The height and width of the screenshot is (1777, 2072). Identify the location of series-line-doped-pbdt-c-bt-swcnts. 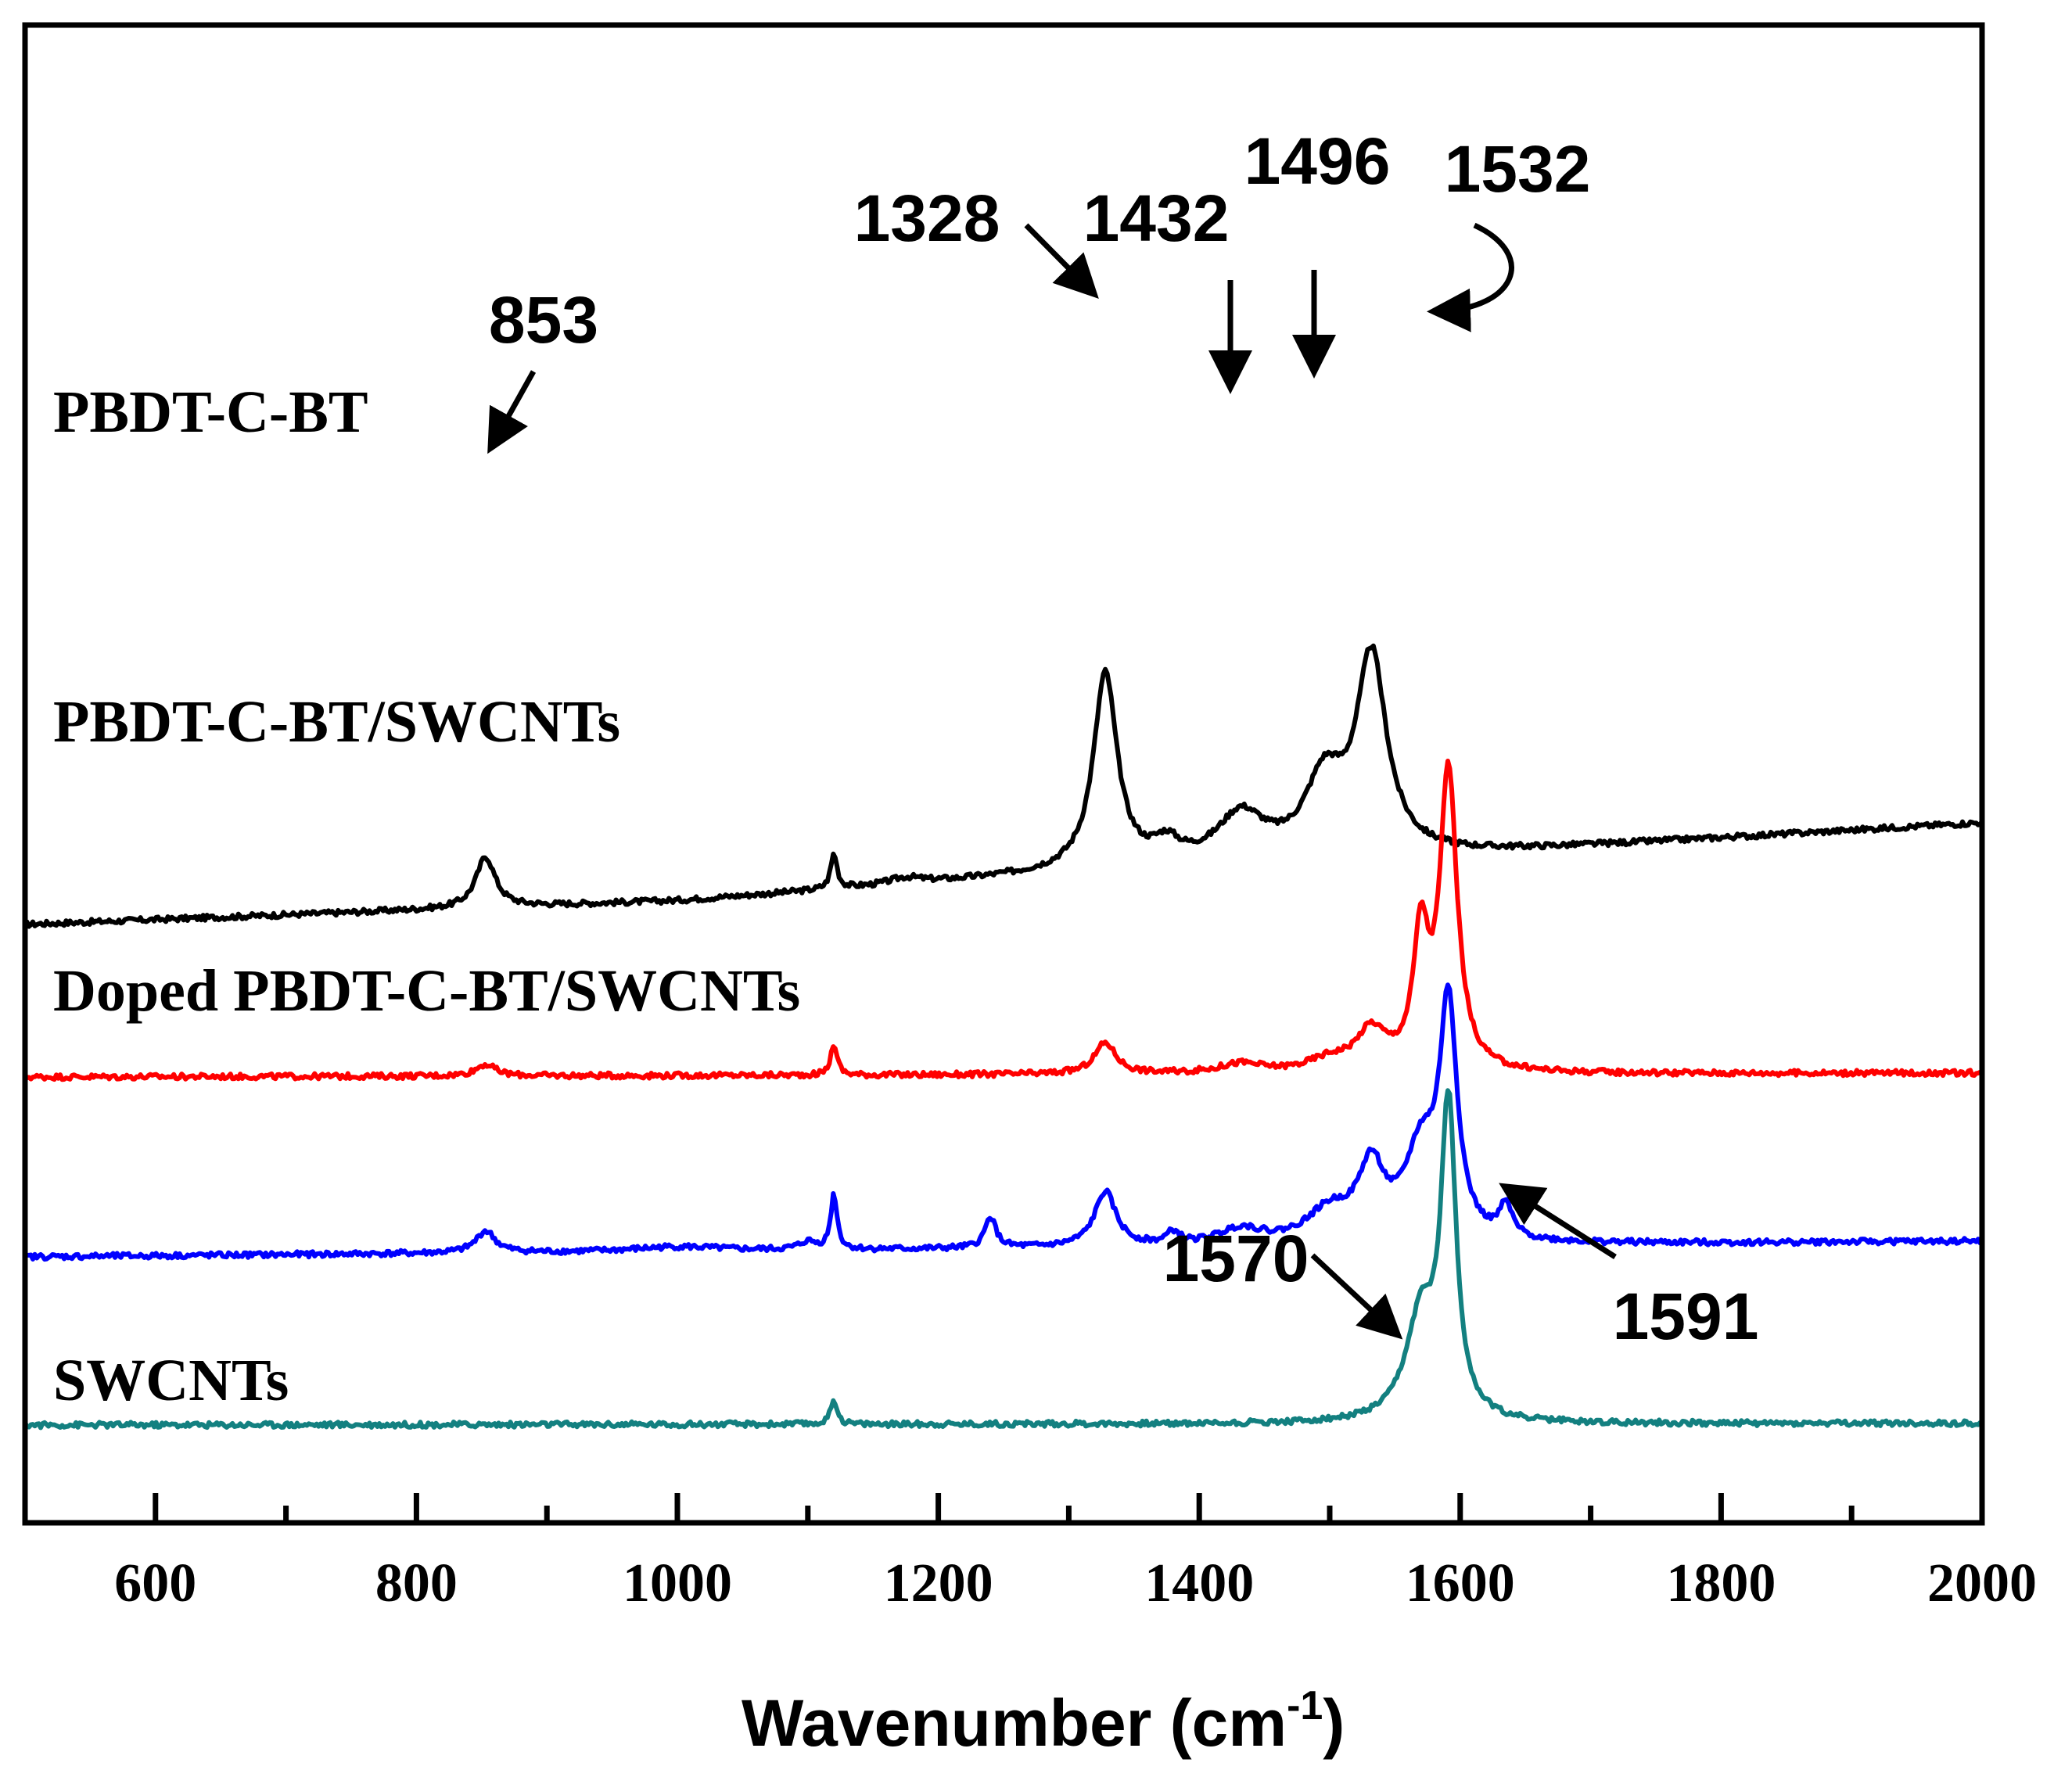
(1004, 1122).